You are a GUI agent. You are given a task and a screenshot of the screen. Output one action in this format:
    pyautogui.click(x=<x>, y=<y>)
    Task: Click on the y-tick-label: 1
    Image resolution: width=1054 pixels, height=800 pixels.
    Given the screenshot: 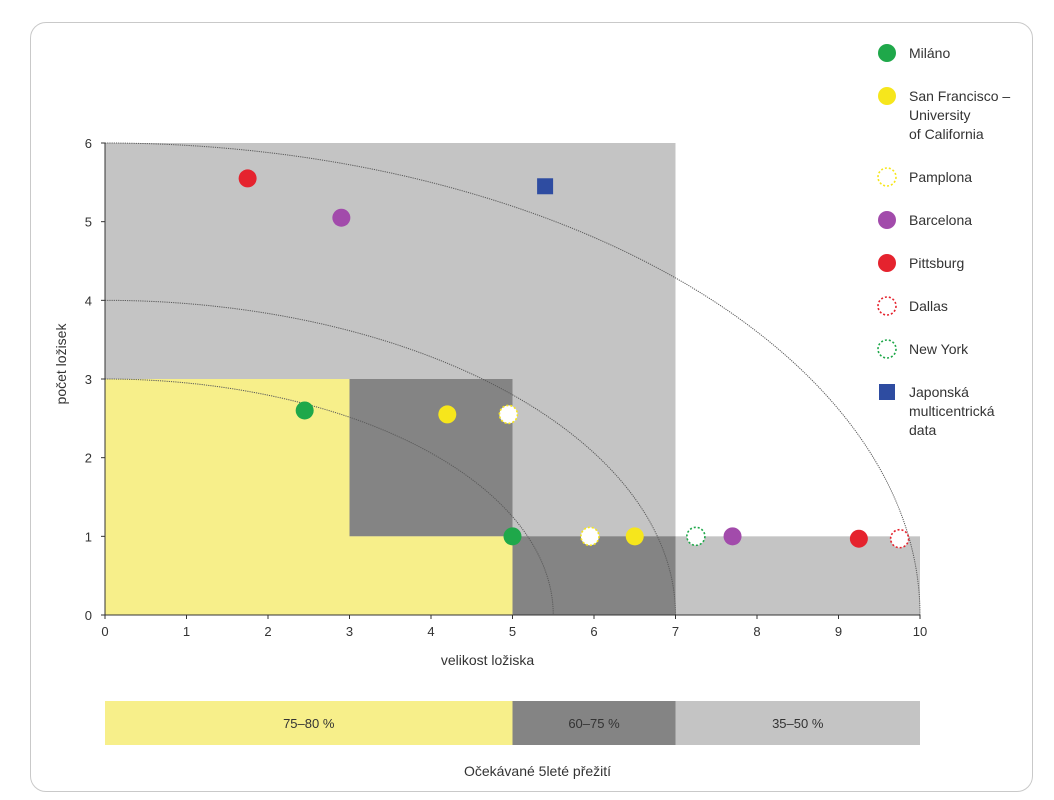 What is the action you would take?
    pyautogui.click(x=88, y=536)
    